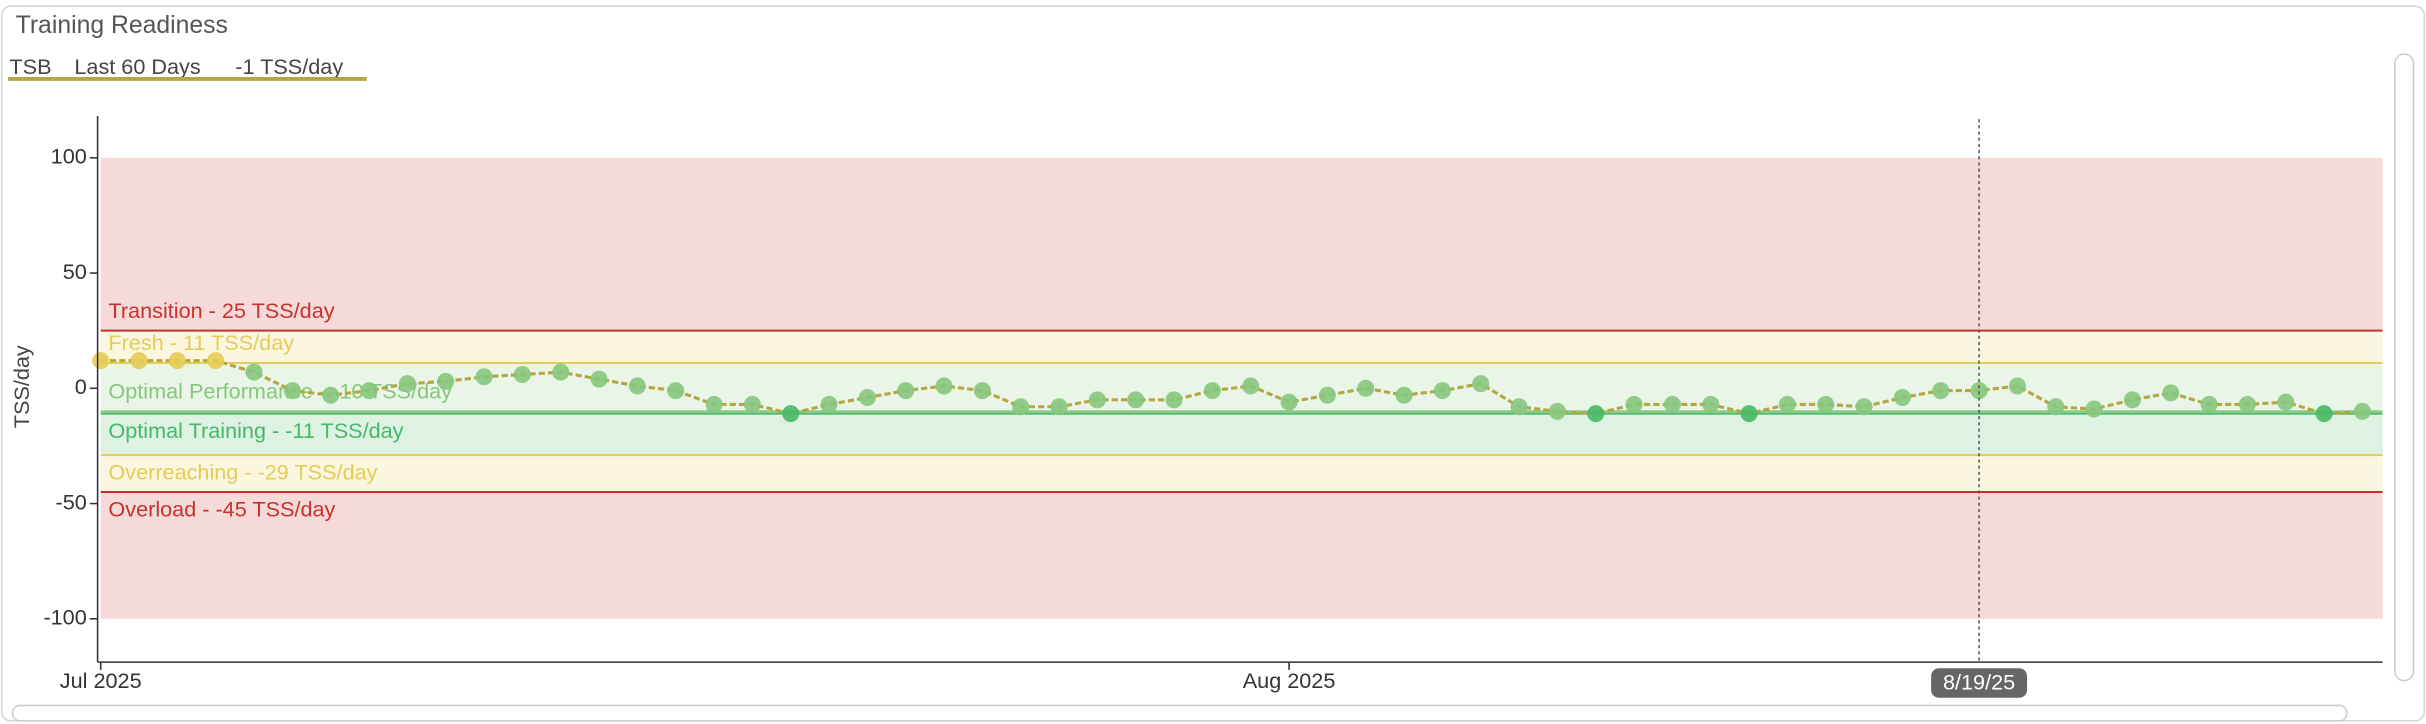  I want to click on legend-period: Last 60 Days, so click(137, 66).